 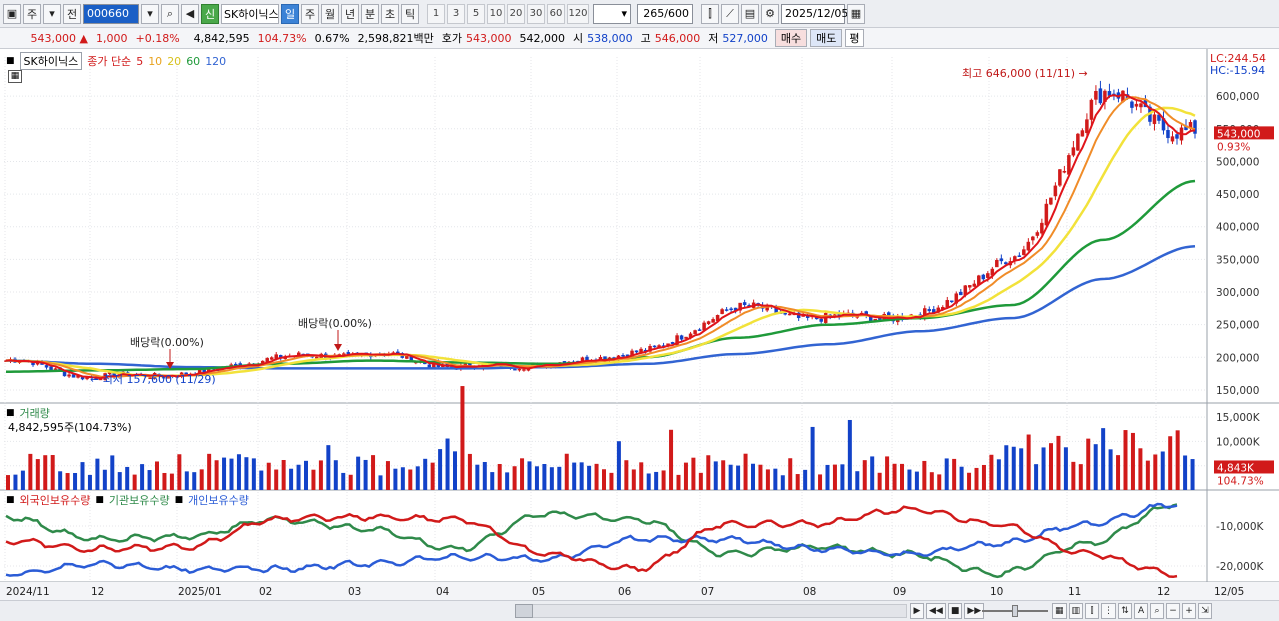 I want to click on date-input: 2025/12/05, so click(x=814, y=13).